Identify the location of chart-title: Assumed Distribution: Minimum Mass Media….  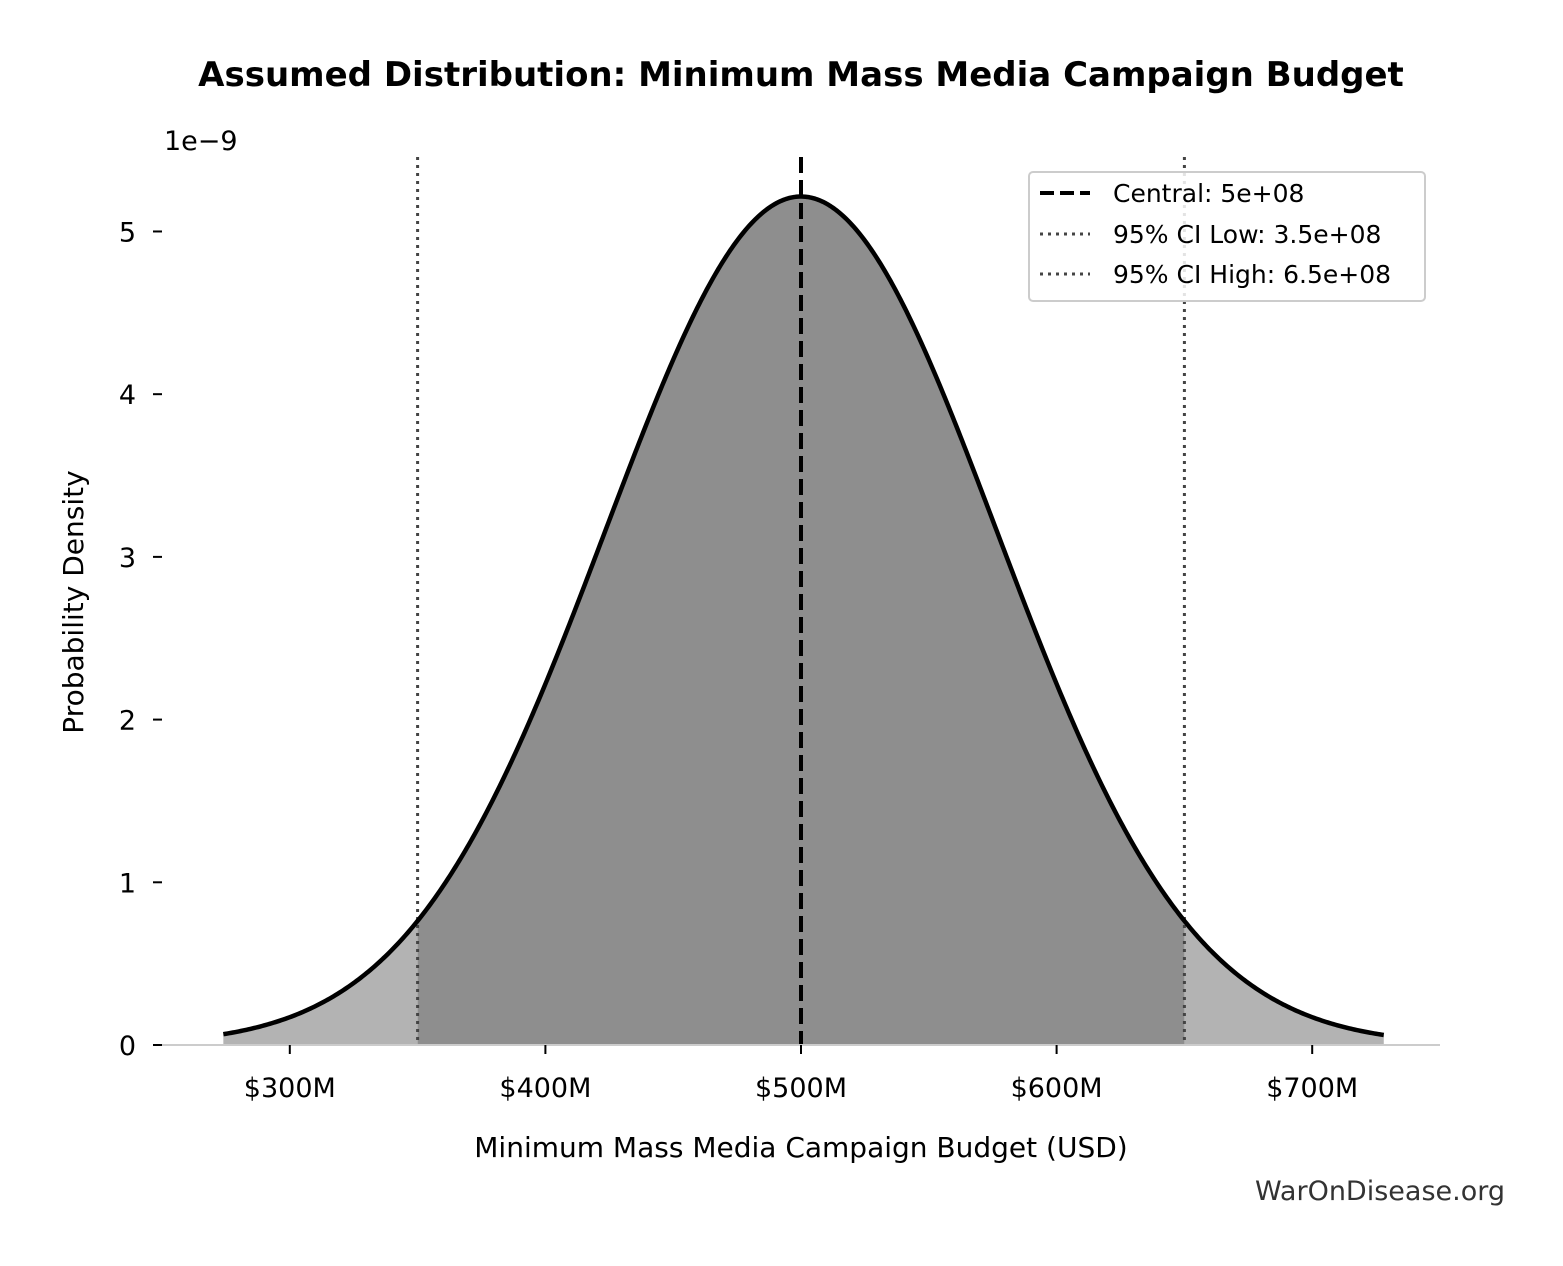
(801, 75).